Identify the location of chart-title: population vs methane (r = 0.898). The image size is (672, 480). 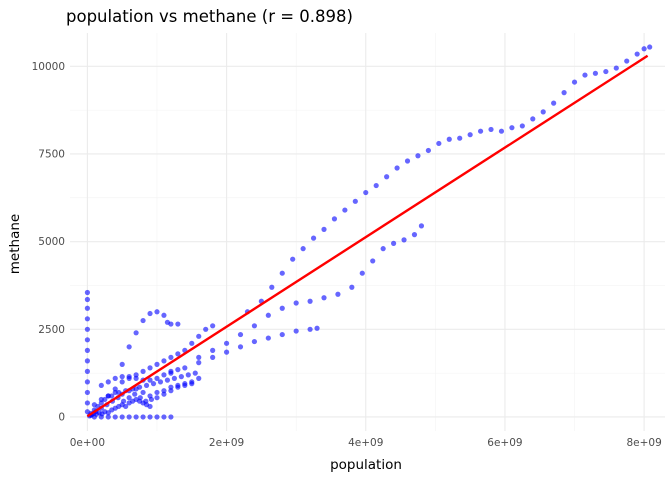
(209, 16).